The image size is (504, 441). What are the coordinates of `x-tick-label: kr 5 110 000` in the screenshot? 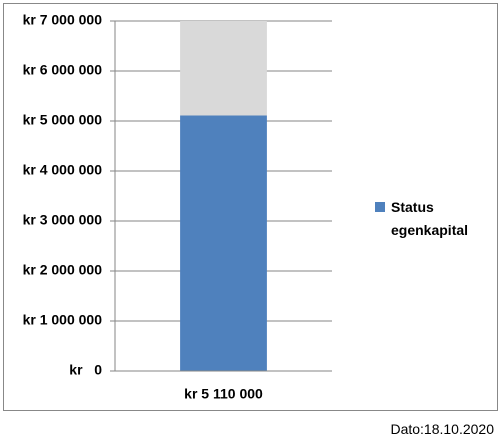 It's located at (223, 394).